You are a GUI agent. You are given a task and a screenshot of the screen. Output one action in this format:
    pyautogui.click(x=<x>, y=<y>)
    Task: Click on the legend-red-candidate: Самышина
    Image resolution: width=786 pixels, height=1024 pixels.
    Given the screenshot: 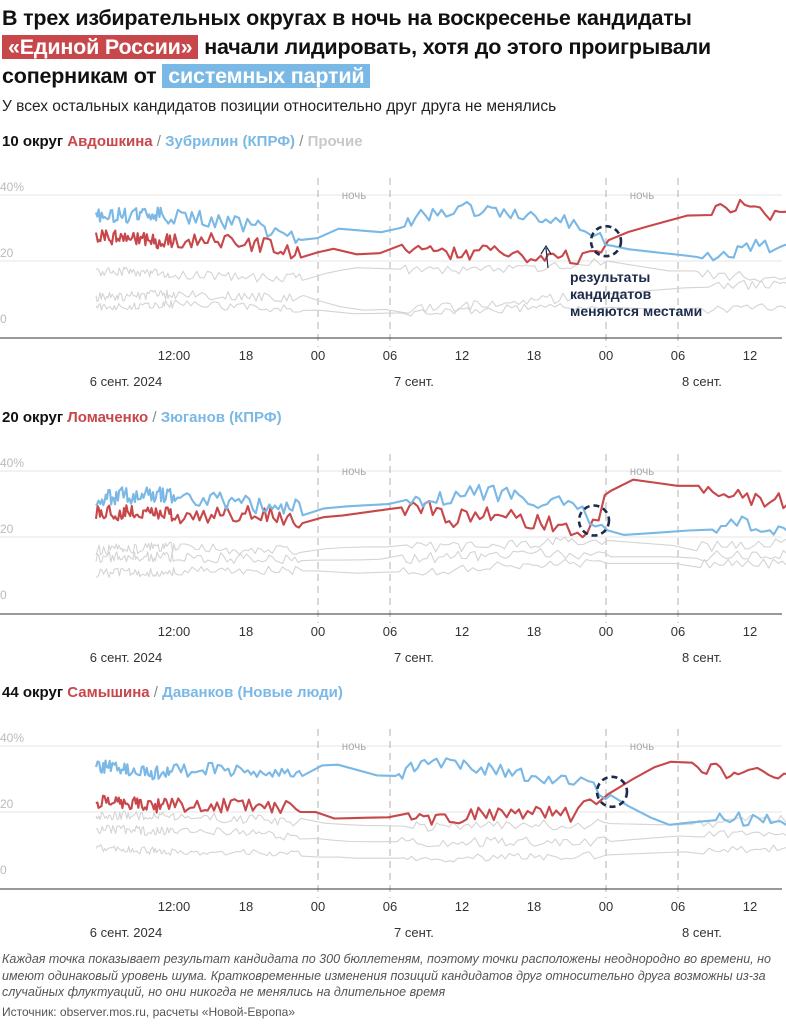 What is the action you would take?
    pyautogui.click(x=108, y=692)
    